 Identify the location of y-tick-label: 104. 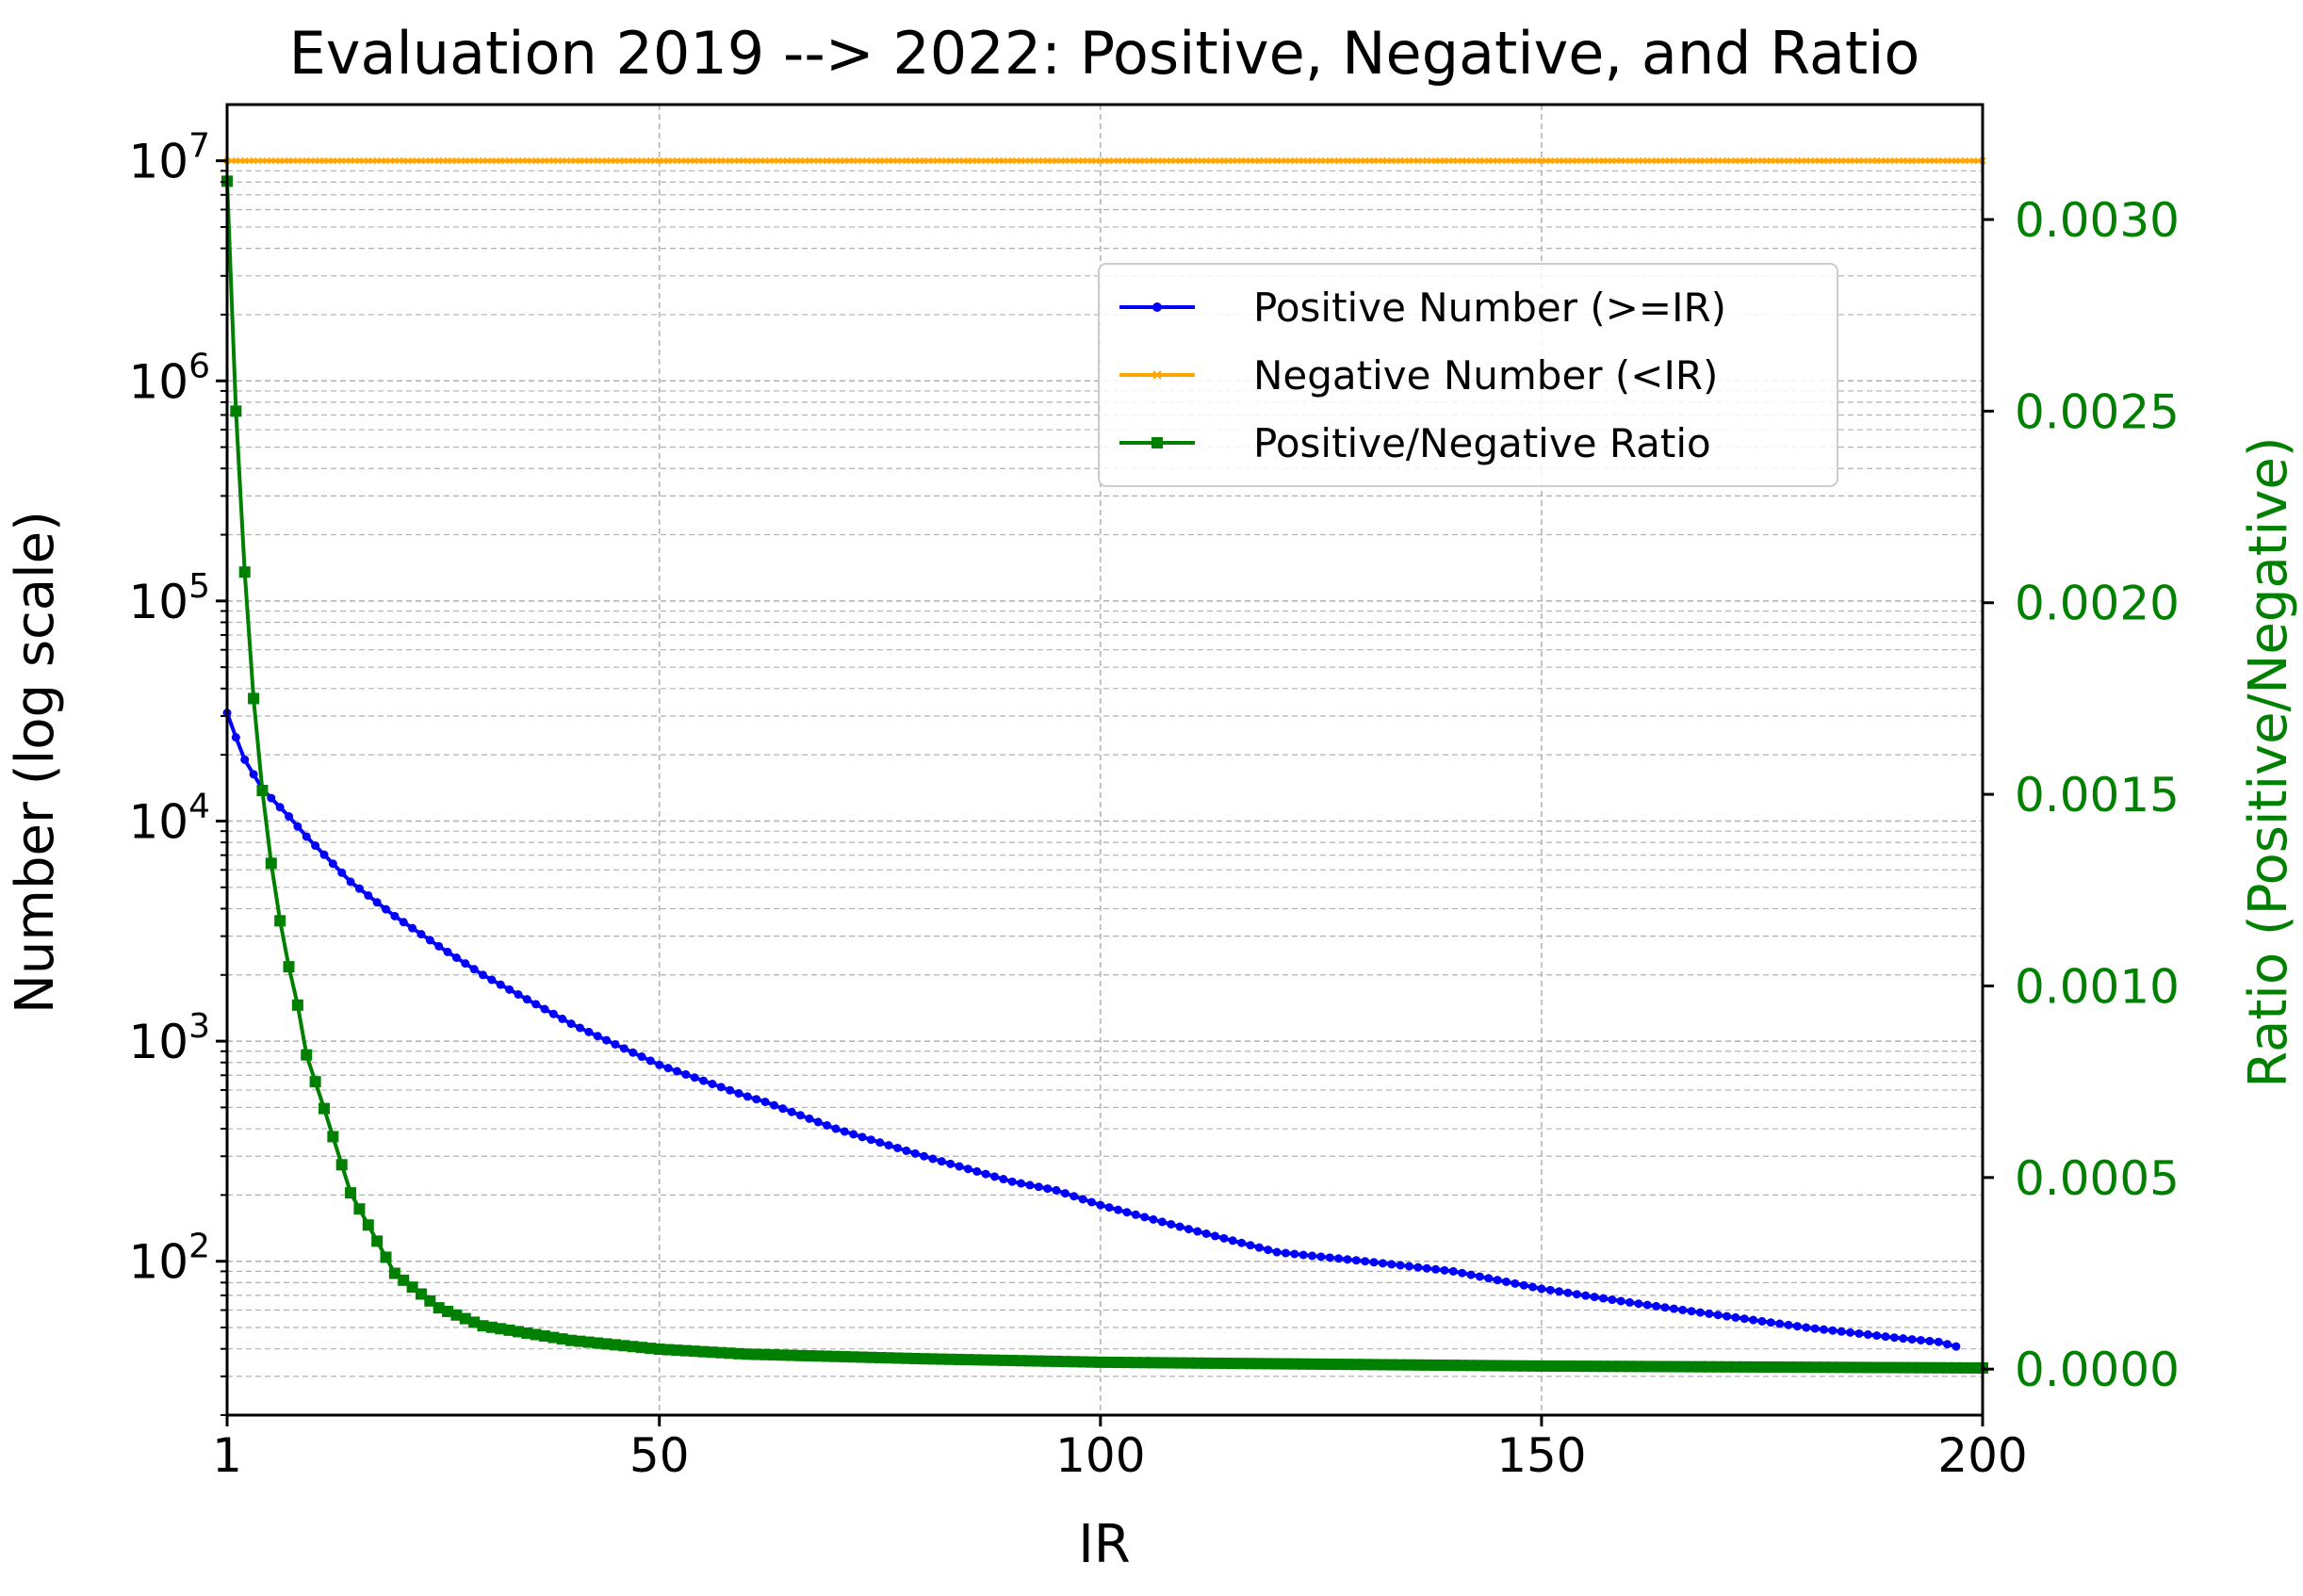
(169, 818).